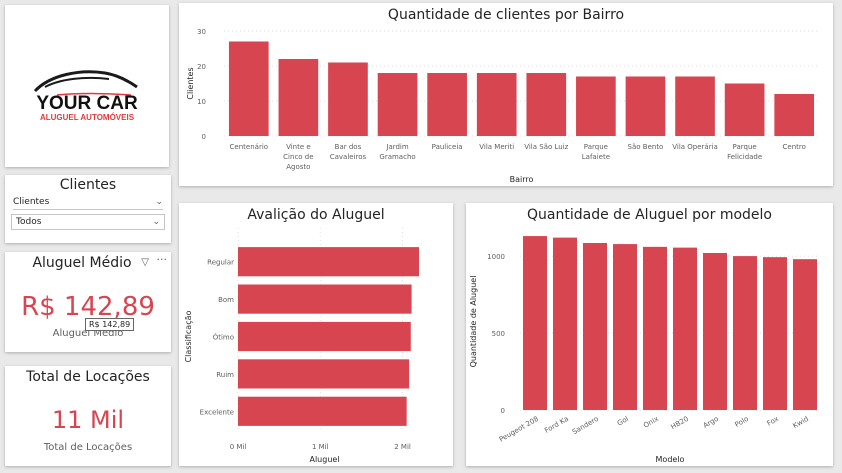 The width and height of the screenshot is (842, 473). I want to click on x-tick-label: Centenário, so click(249, 147).